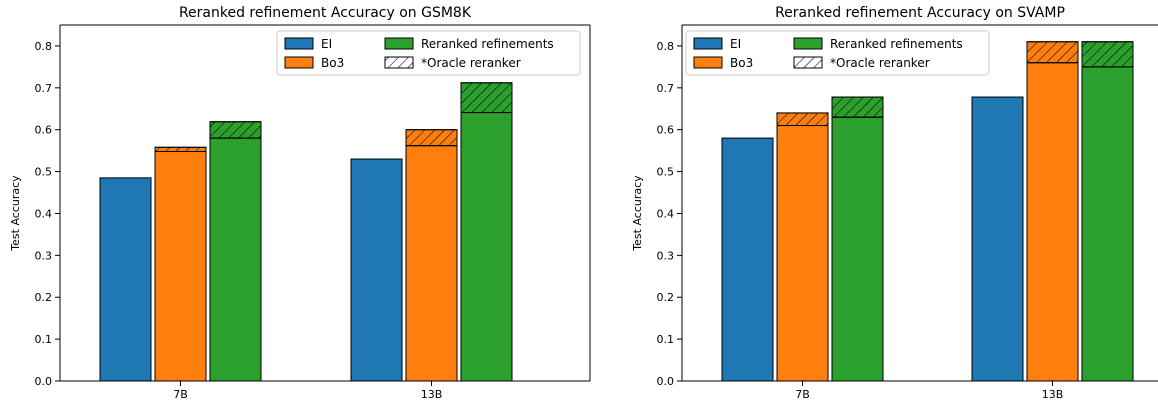 The height and width of the screenshot is (404, 1158). What do you see at coordinates (920, 13) in the screenshot?
I see `chart-title: Reranked refinement Accuracy on SVAMP` at bounding box center [920, 13].